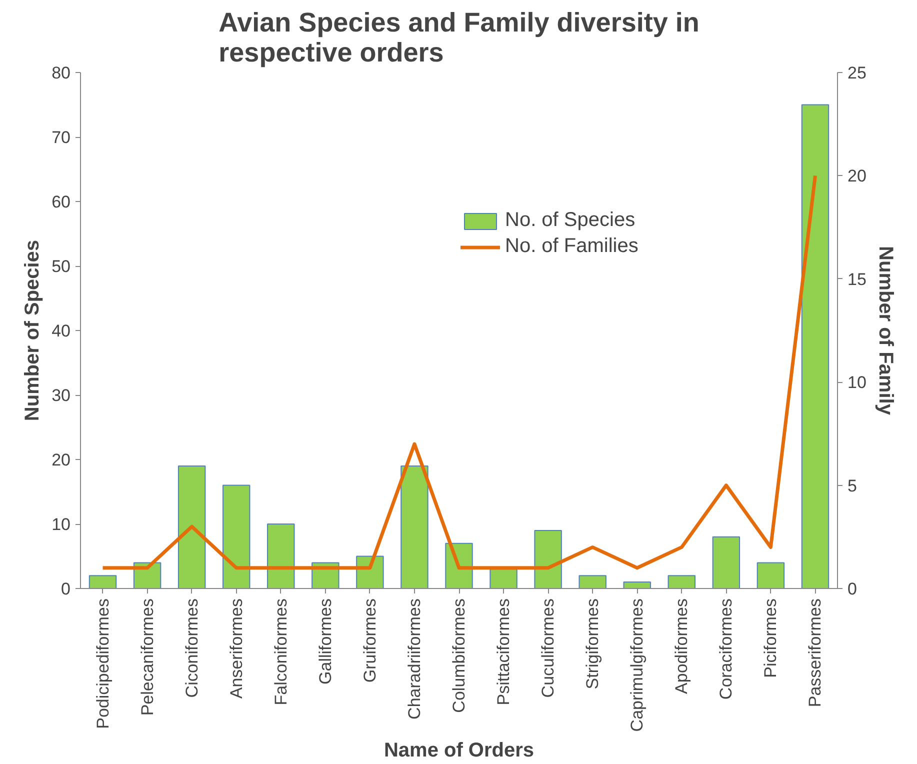  I want to click on y-tick-label: 0, so click(66, 589).